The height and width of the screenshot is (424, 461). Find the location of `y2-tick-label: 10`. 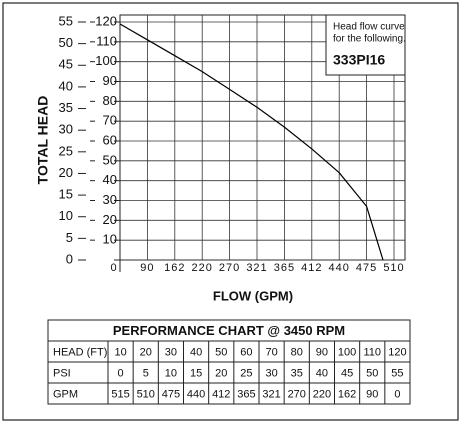

y2-tick-label: 10 is located at coordinates (66, 215).